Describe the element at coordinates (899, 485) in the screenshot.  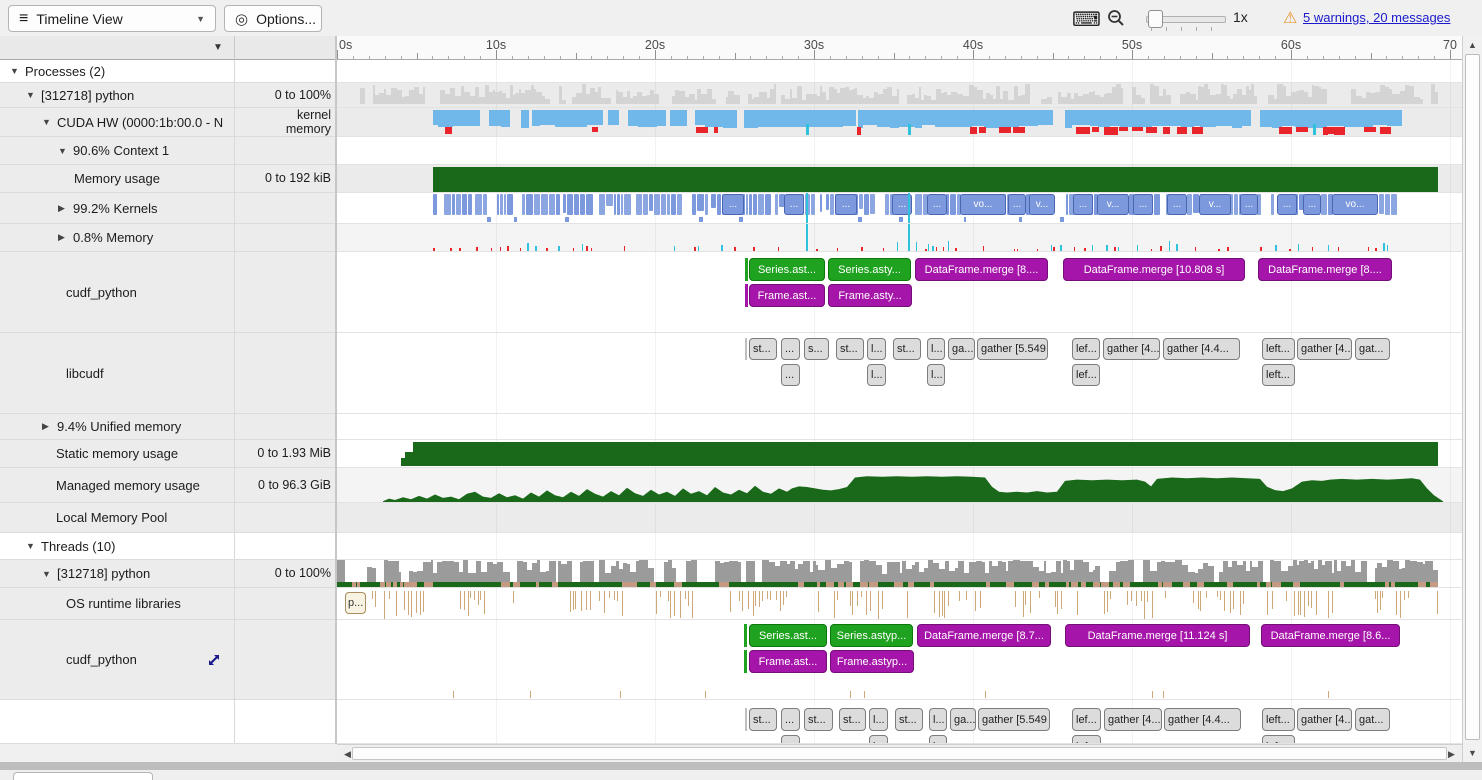
I see `timeline-lane-managed-memory` at that location.